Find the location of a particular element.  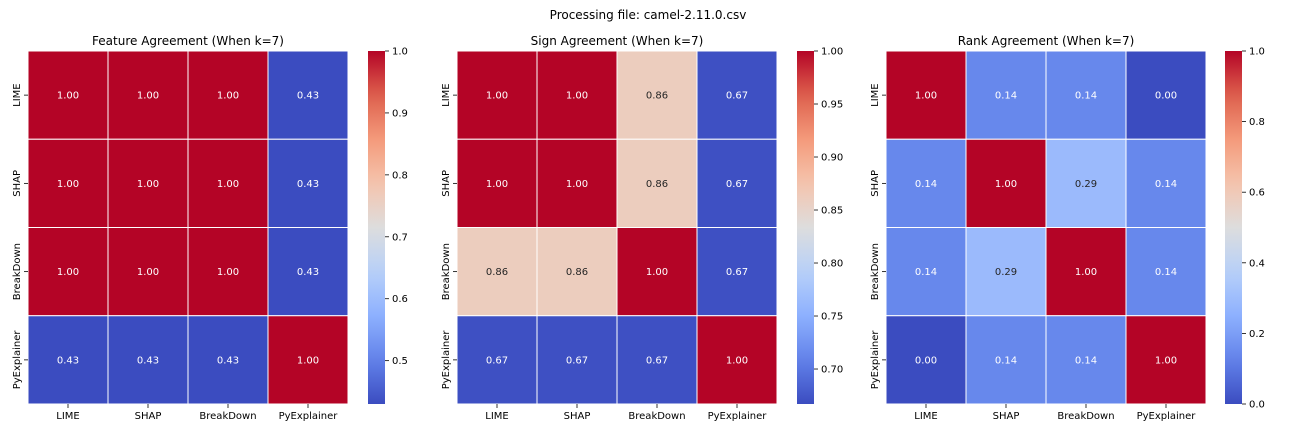

colorbar-tick-label: 0.5 is located at coordinates (400, 361).